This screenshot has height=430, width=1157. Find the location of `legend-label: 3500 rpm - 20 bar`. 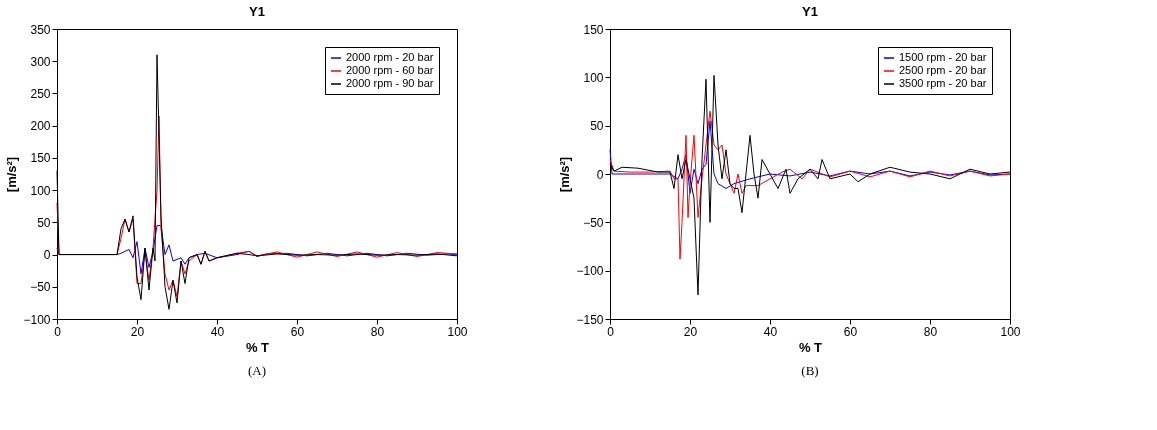

legend-label: 3500 rpm - 20 bar is located at coordinates (943, 83).